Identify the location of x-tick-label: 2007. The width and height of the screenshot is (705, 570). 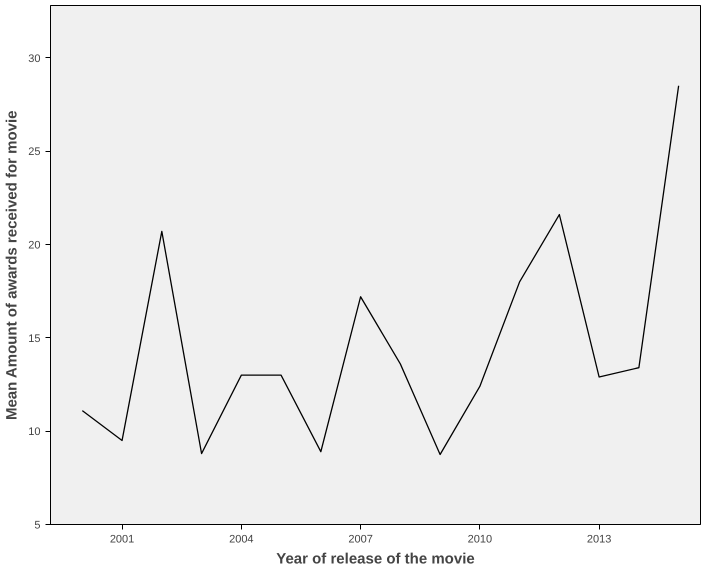
(360, 540).